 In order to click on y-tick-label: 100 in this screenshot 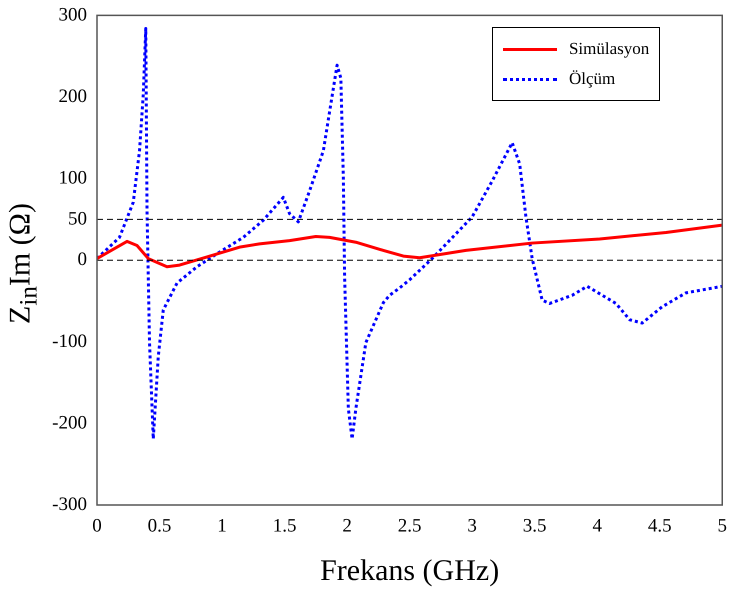, I will do `click(72, 178)`.